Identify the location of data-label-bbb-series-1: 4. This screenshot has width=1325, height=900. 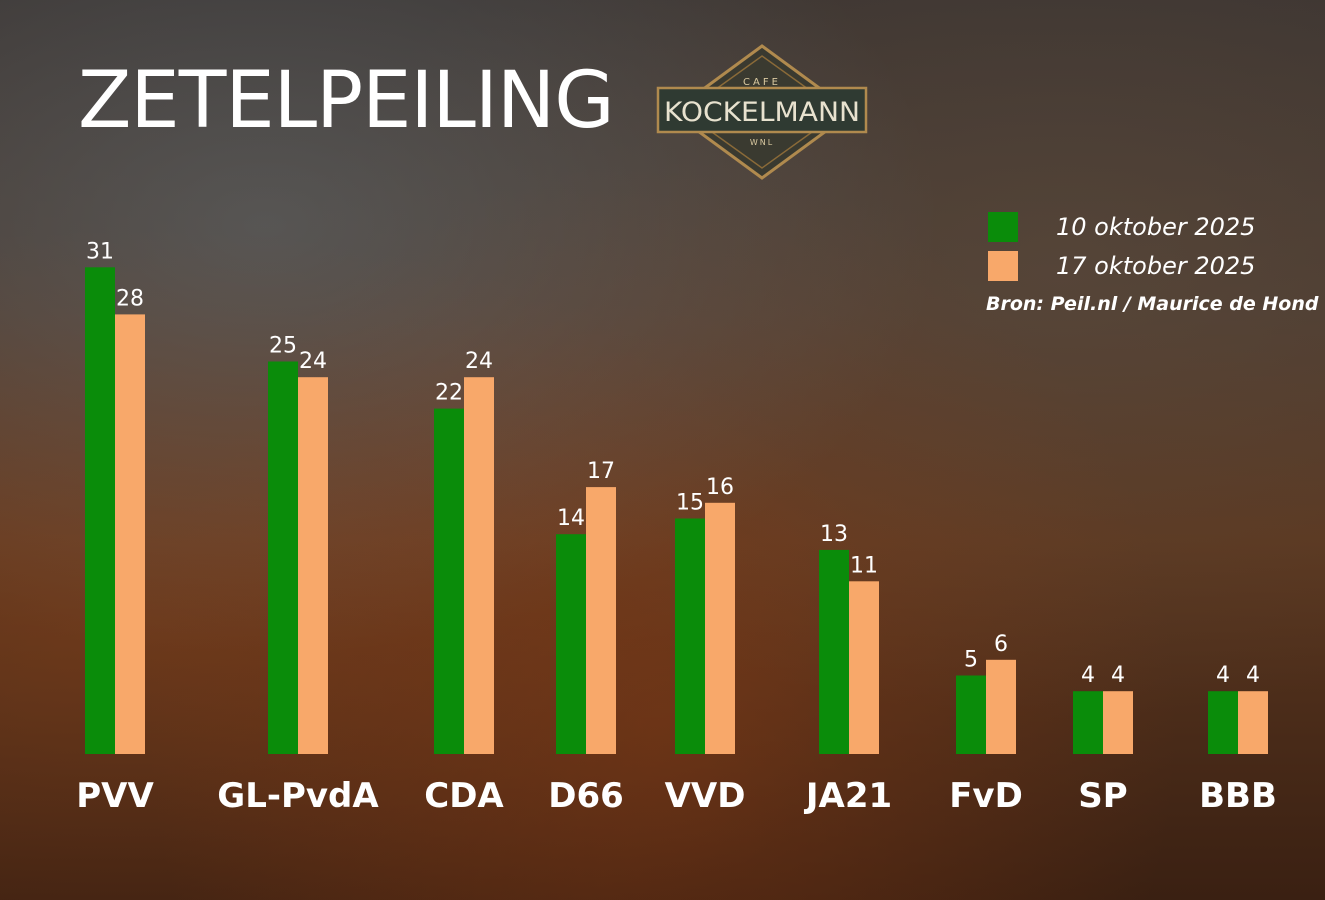
(1223, 675).